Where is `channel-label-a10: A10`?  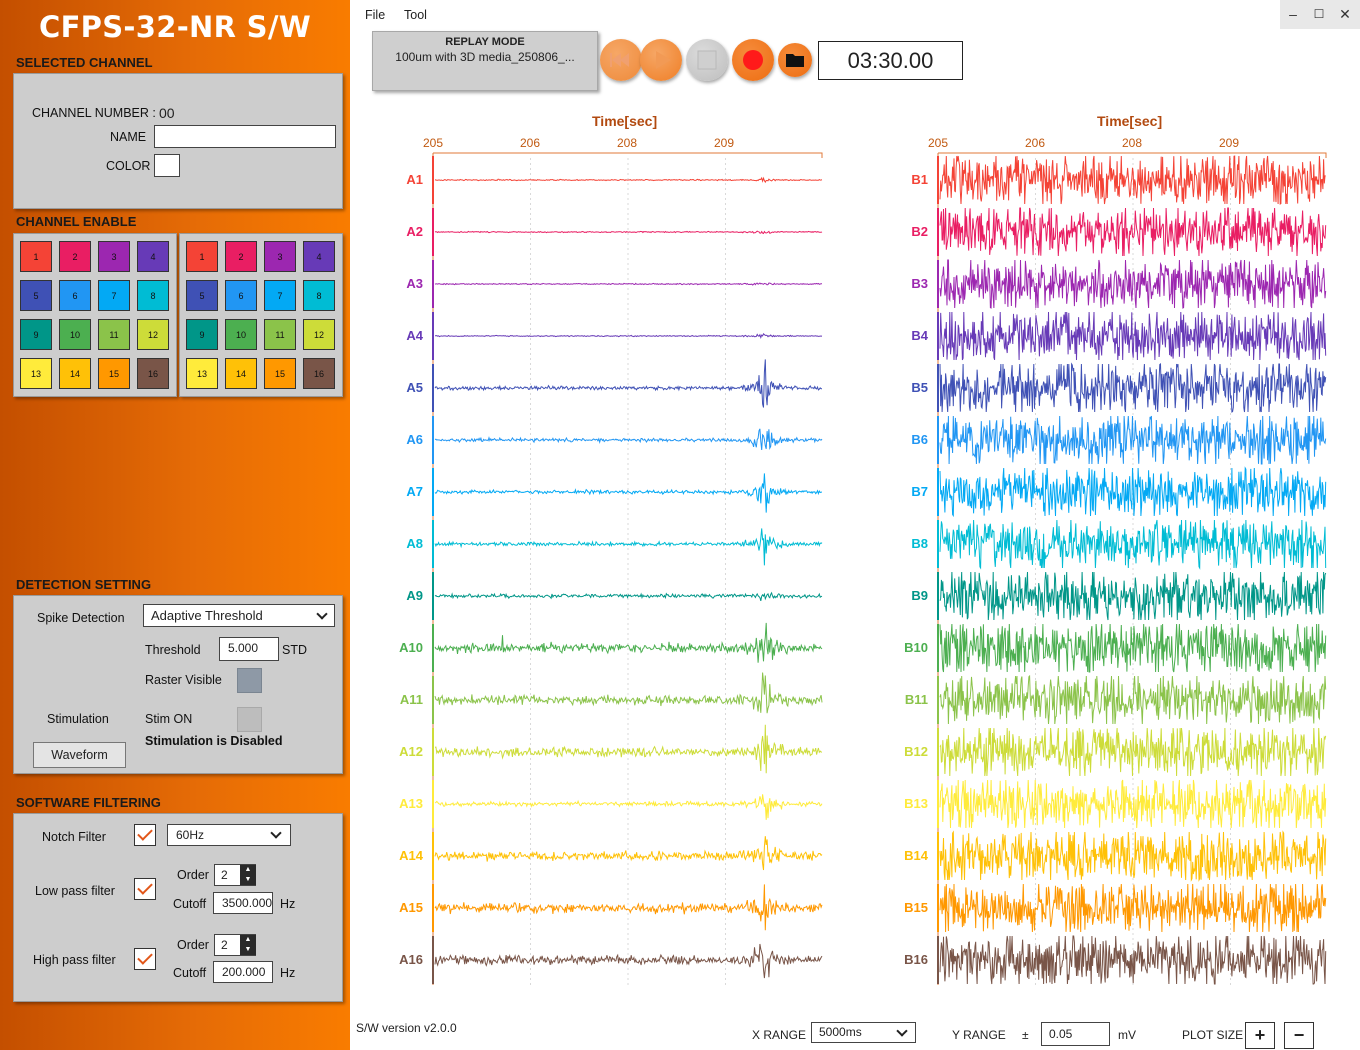
channel-label-a10: A10 is located at coordinates (411, 647).